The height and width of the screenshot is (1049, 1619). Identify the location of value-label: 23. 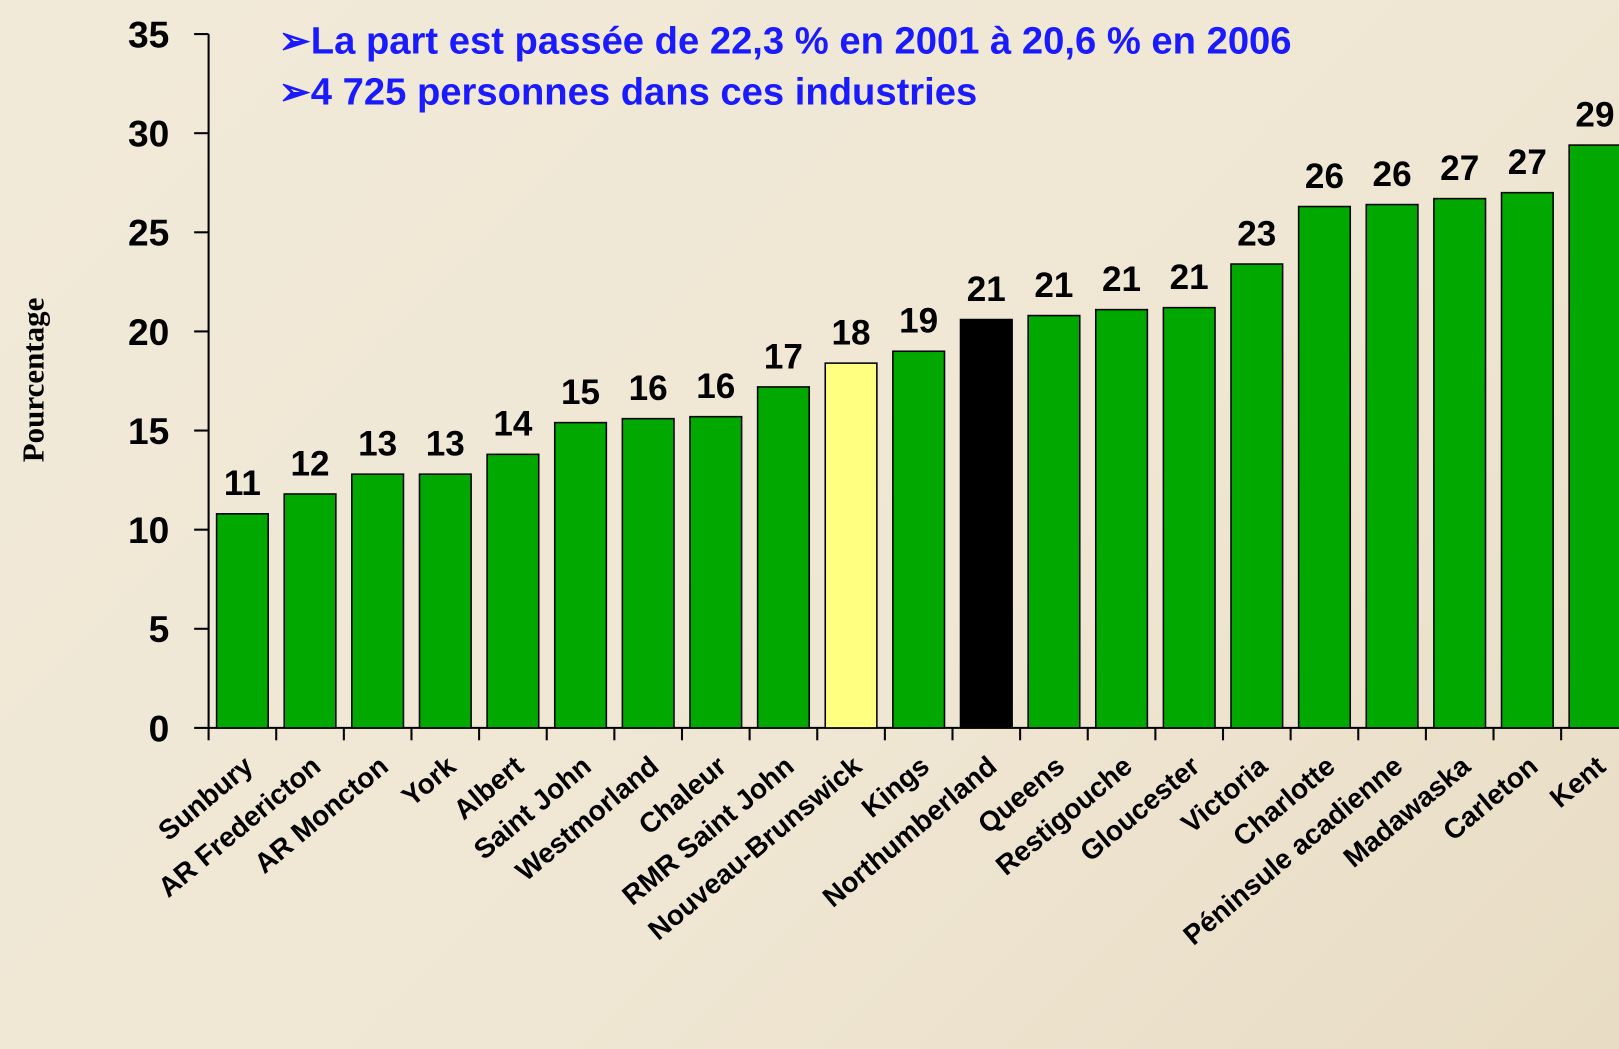
(1256, 233).